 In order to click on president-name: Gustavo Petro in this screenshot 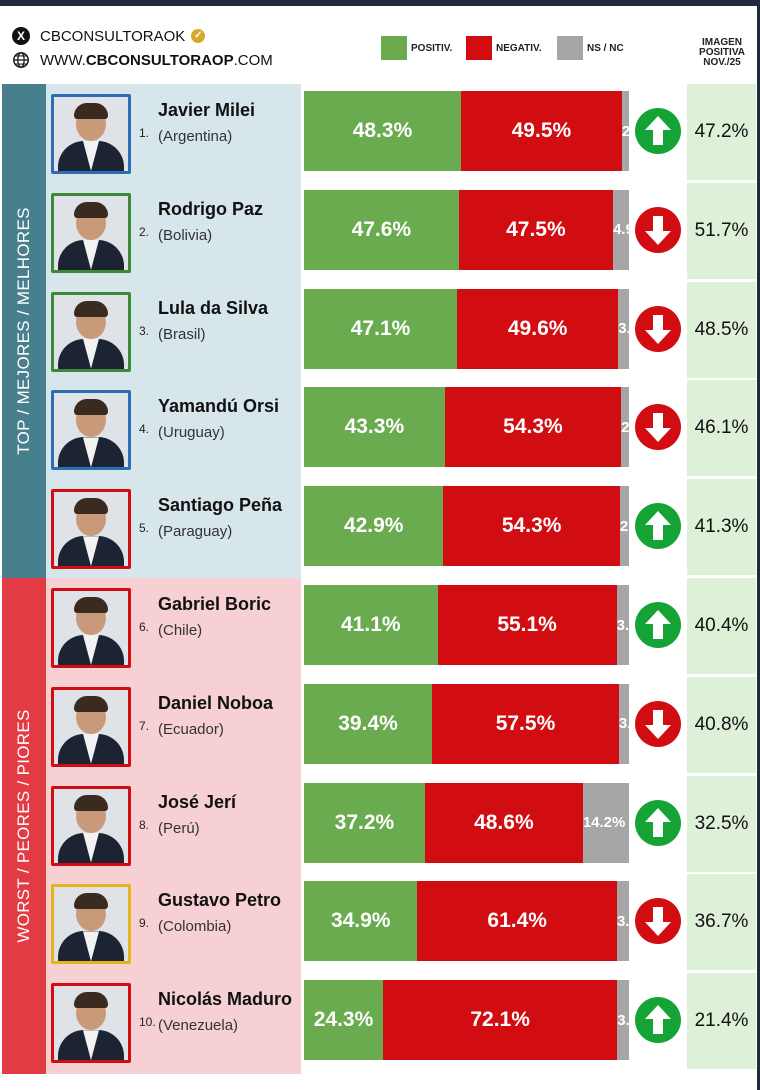, I will do `click(220, 900)`.